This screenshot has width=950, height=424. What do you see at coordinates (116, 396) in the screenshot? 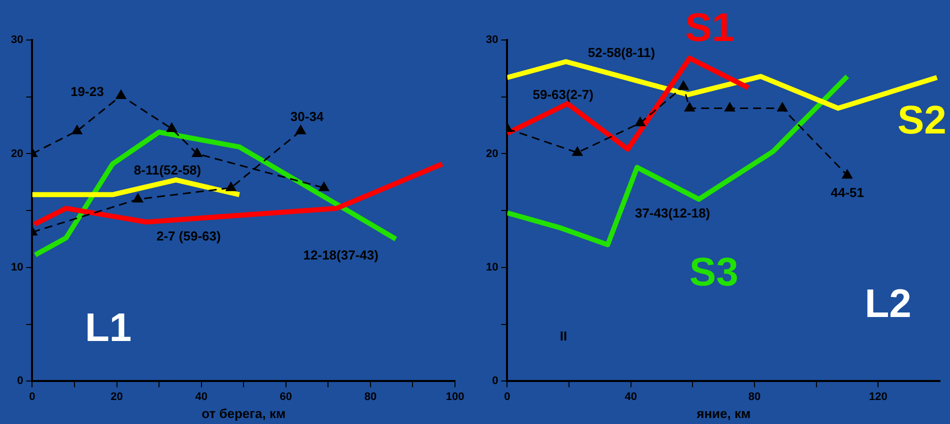
I see `x-tick-label: 20` at bounding box center [116, 396].